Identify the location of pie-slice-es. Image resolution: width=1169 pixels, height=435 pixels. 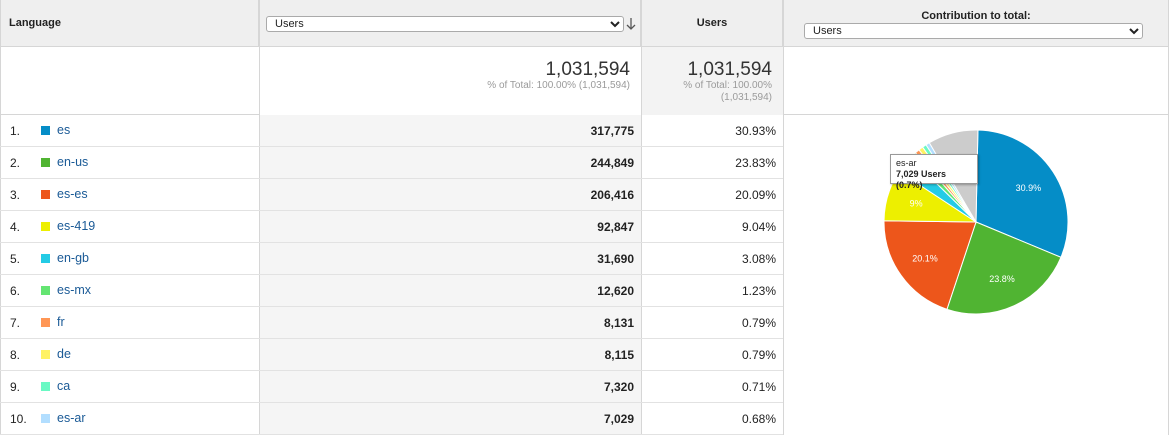
(1022, 193).